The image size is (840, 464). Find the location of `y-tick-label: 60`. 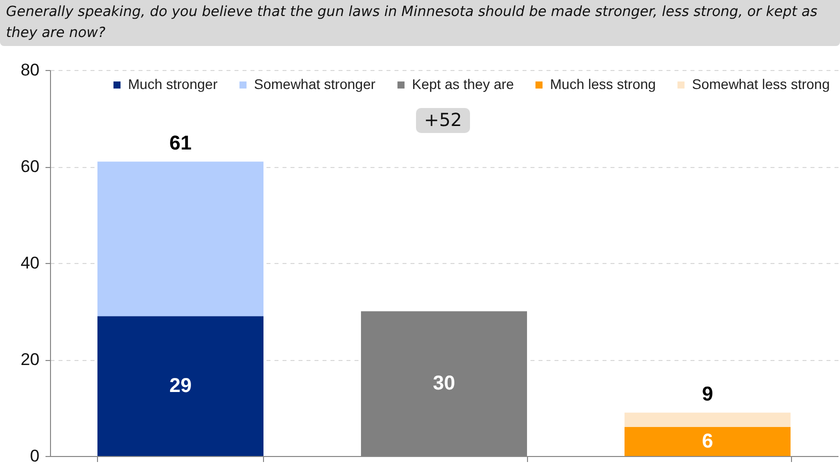

y-tick-label: 60 is located at coordinates (30, 166).